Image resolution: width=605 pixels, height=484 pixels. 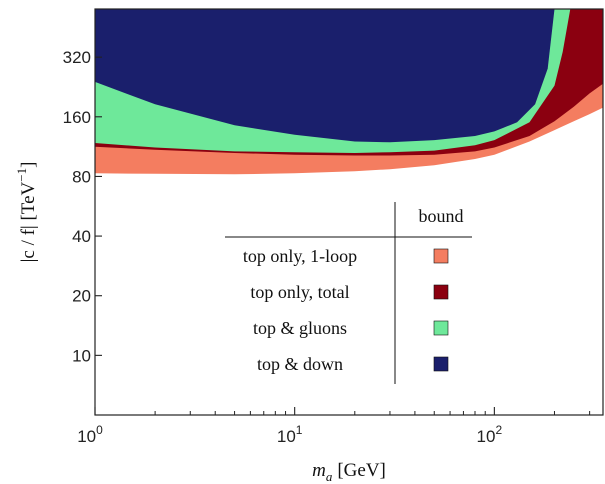 What do you see at coordinates (300, 364) in the screenshot?
I see `legend-label-3: top & down` at bounding box center [300, 364].